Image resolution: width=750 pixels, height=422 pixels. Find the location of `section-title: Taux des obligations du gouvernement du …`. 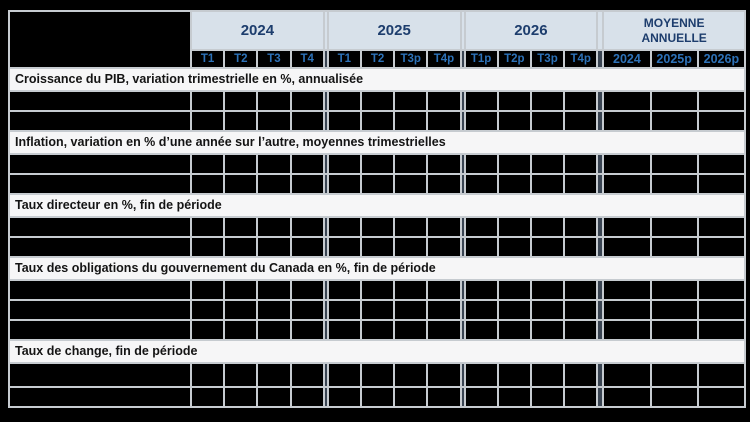

section-title: Taux des obligations du gouvernement du … is located at coordinates (225, 268).